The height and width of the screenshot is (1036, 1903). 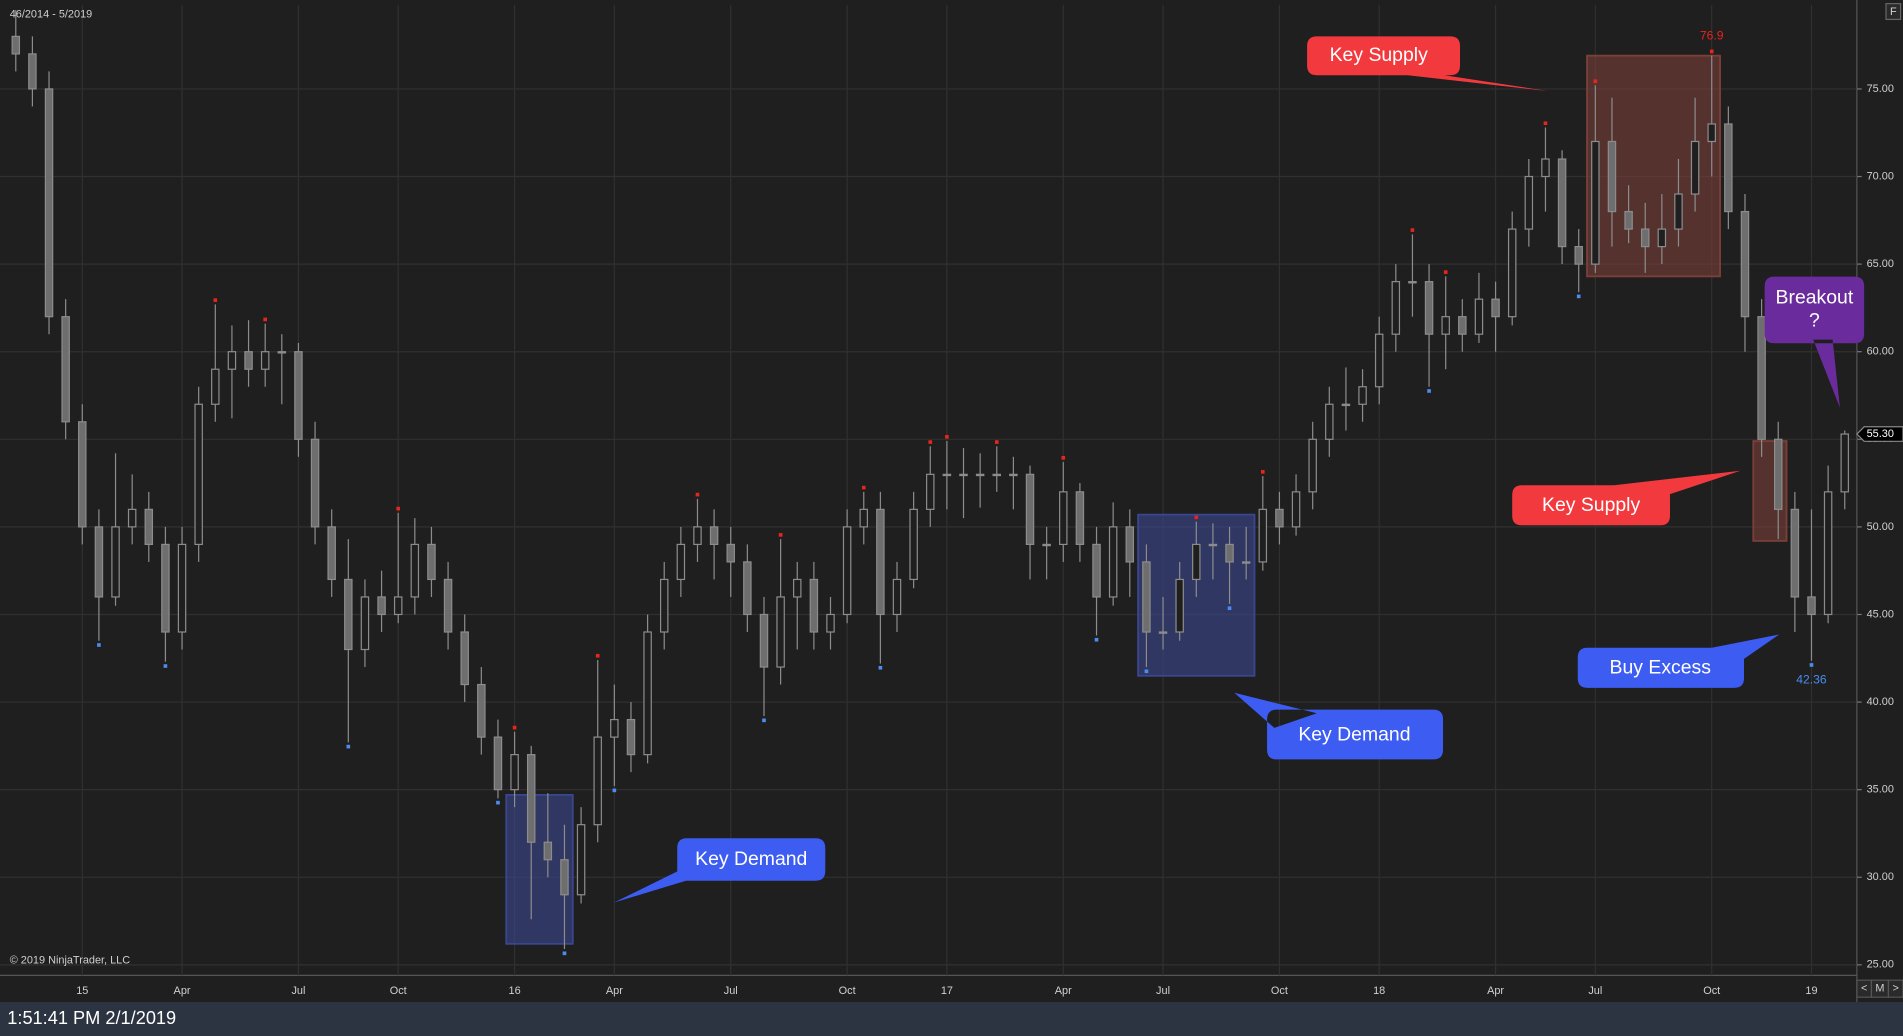 I want to click on status-bar, so click(x=951, y=1019).